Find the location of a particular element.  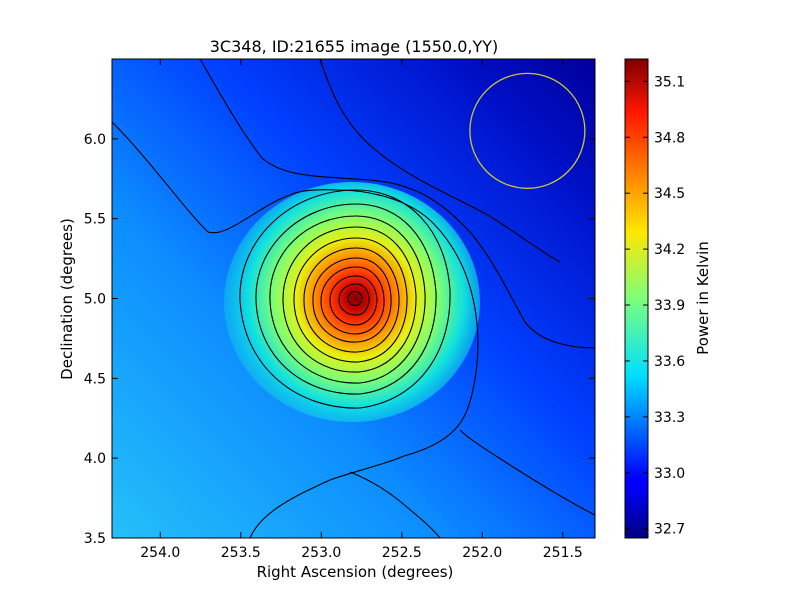

x-tick-label: 252.0 is located at coordinates (482, 553).